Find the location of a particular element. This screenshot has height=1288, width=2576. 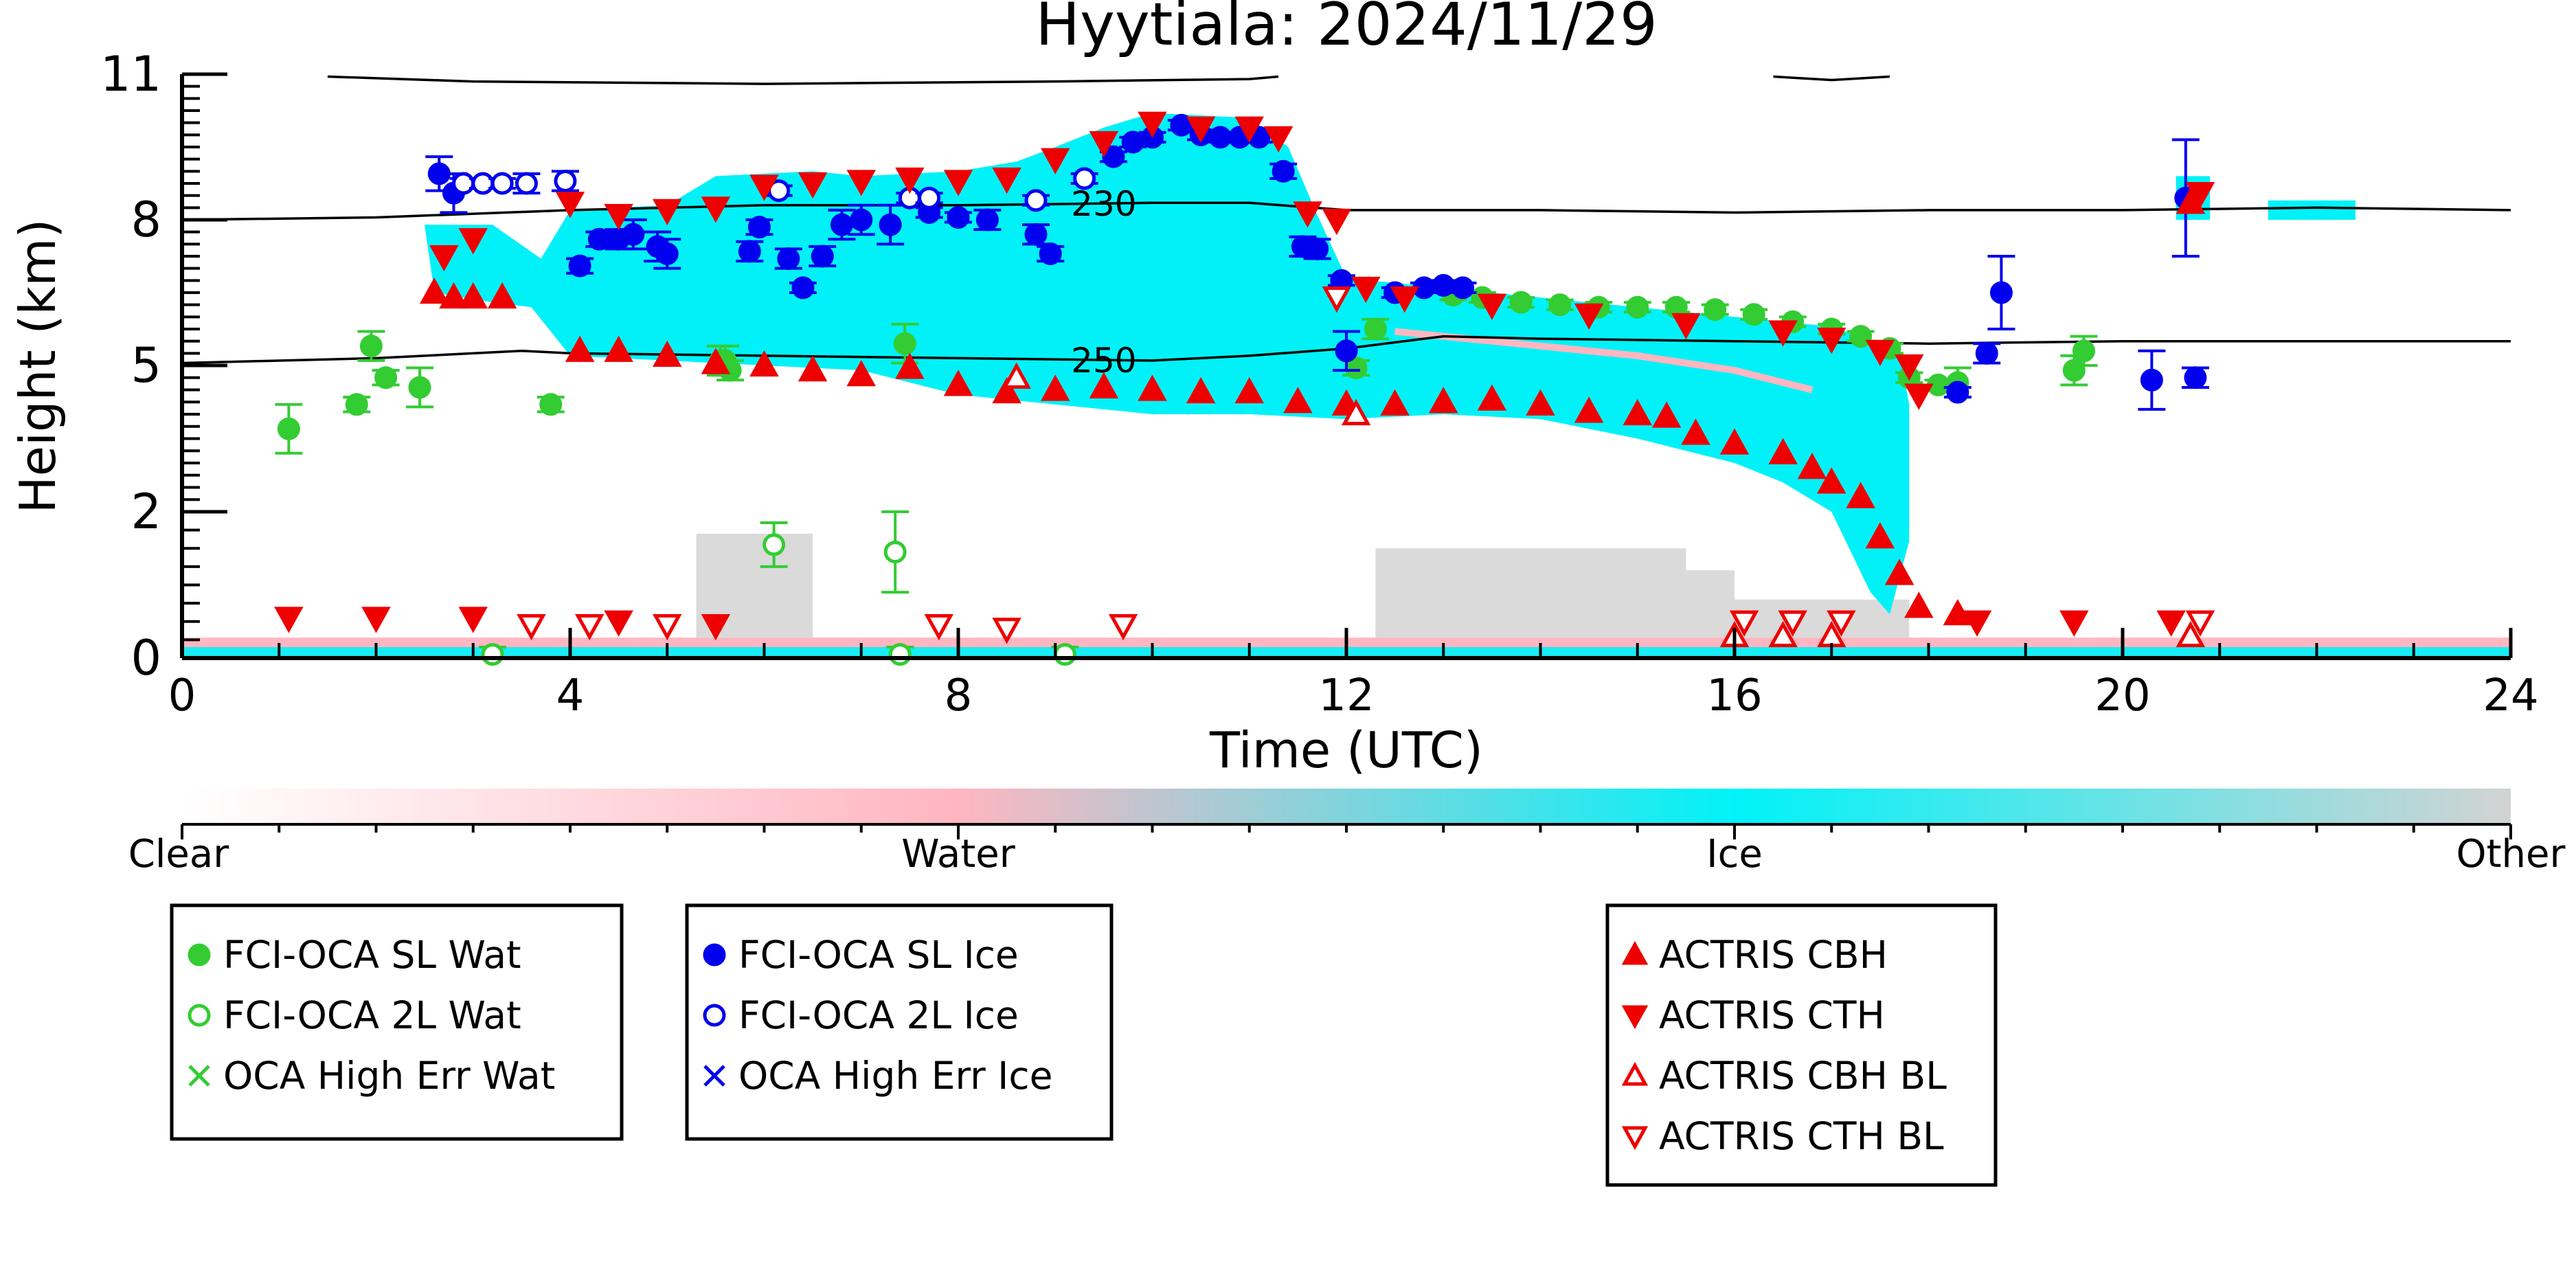

legend-entry-label: OCA High Err Wat is located at coordinates (389, 1076).